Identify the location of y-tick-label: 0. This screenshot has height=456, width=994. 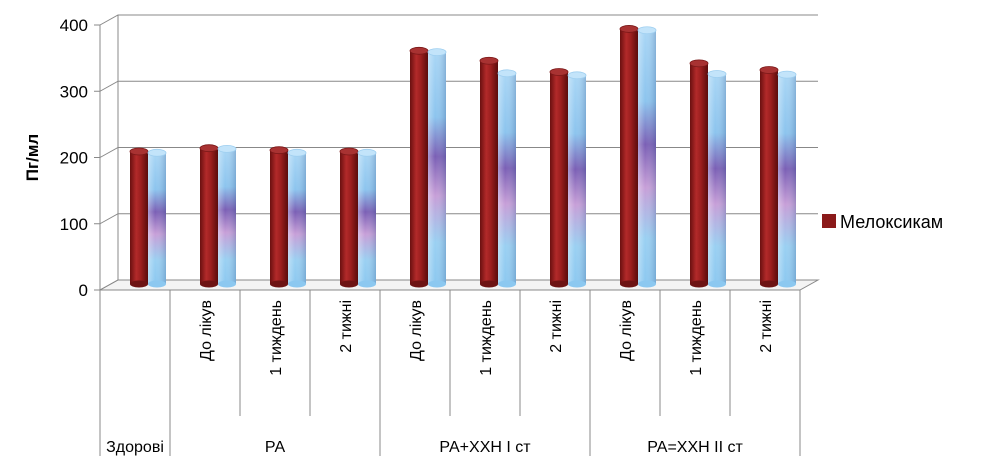
(83, 290).